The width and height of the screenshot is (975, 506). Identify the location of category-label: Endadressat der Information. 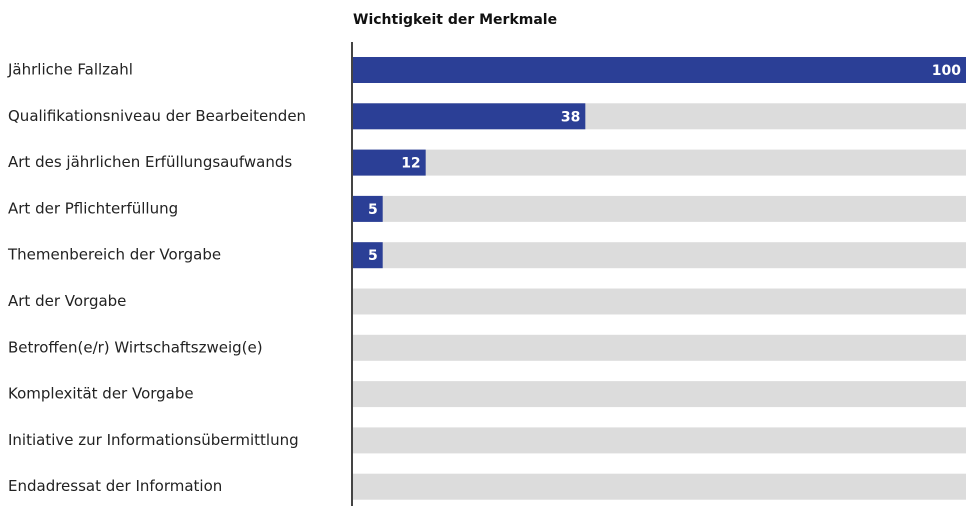
(115, 486).